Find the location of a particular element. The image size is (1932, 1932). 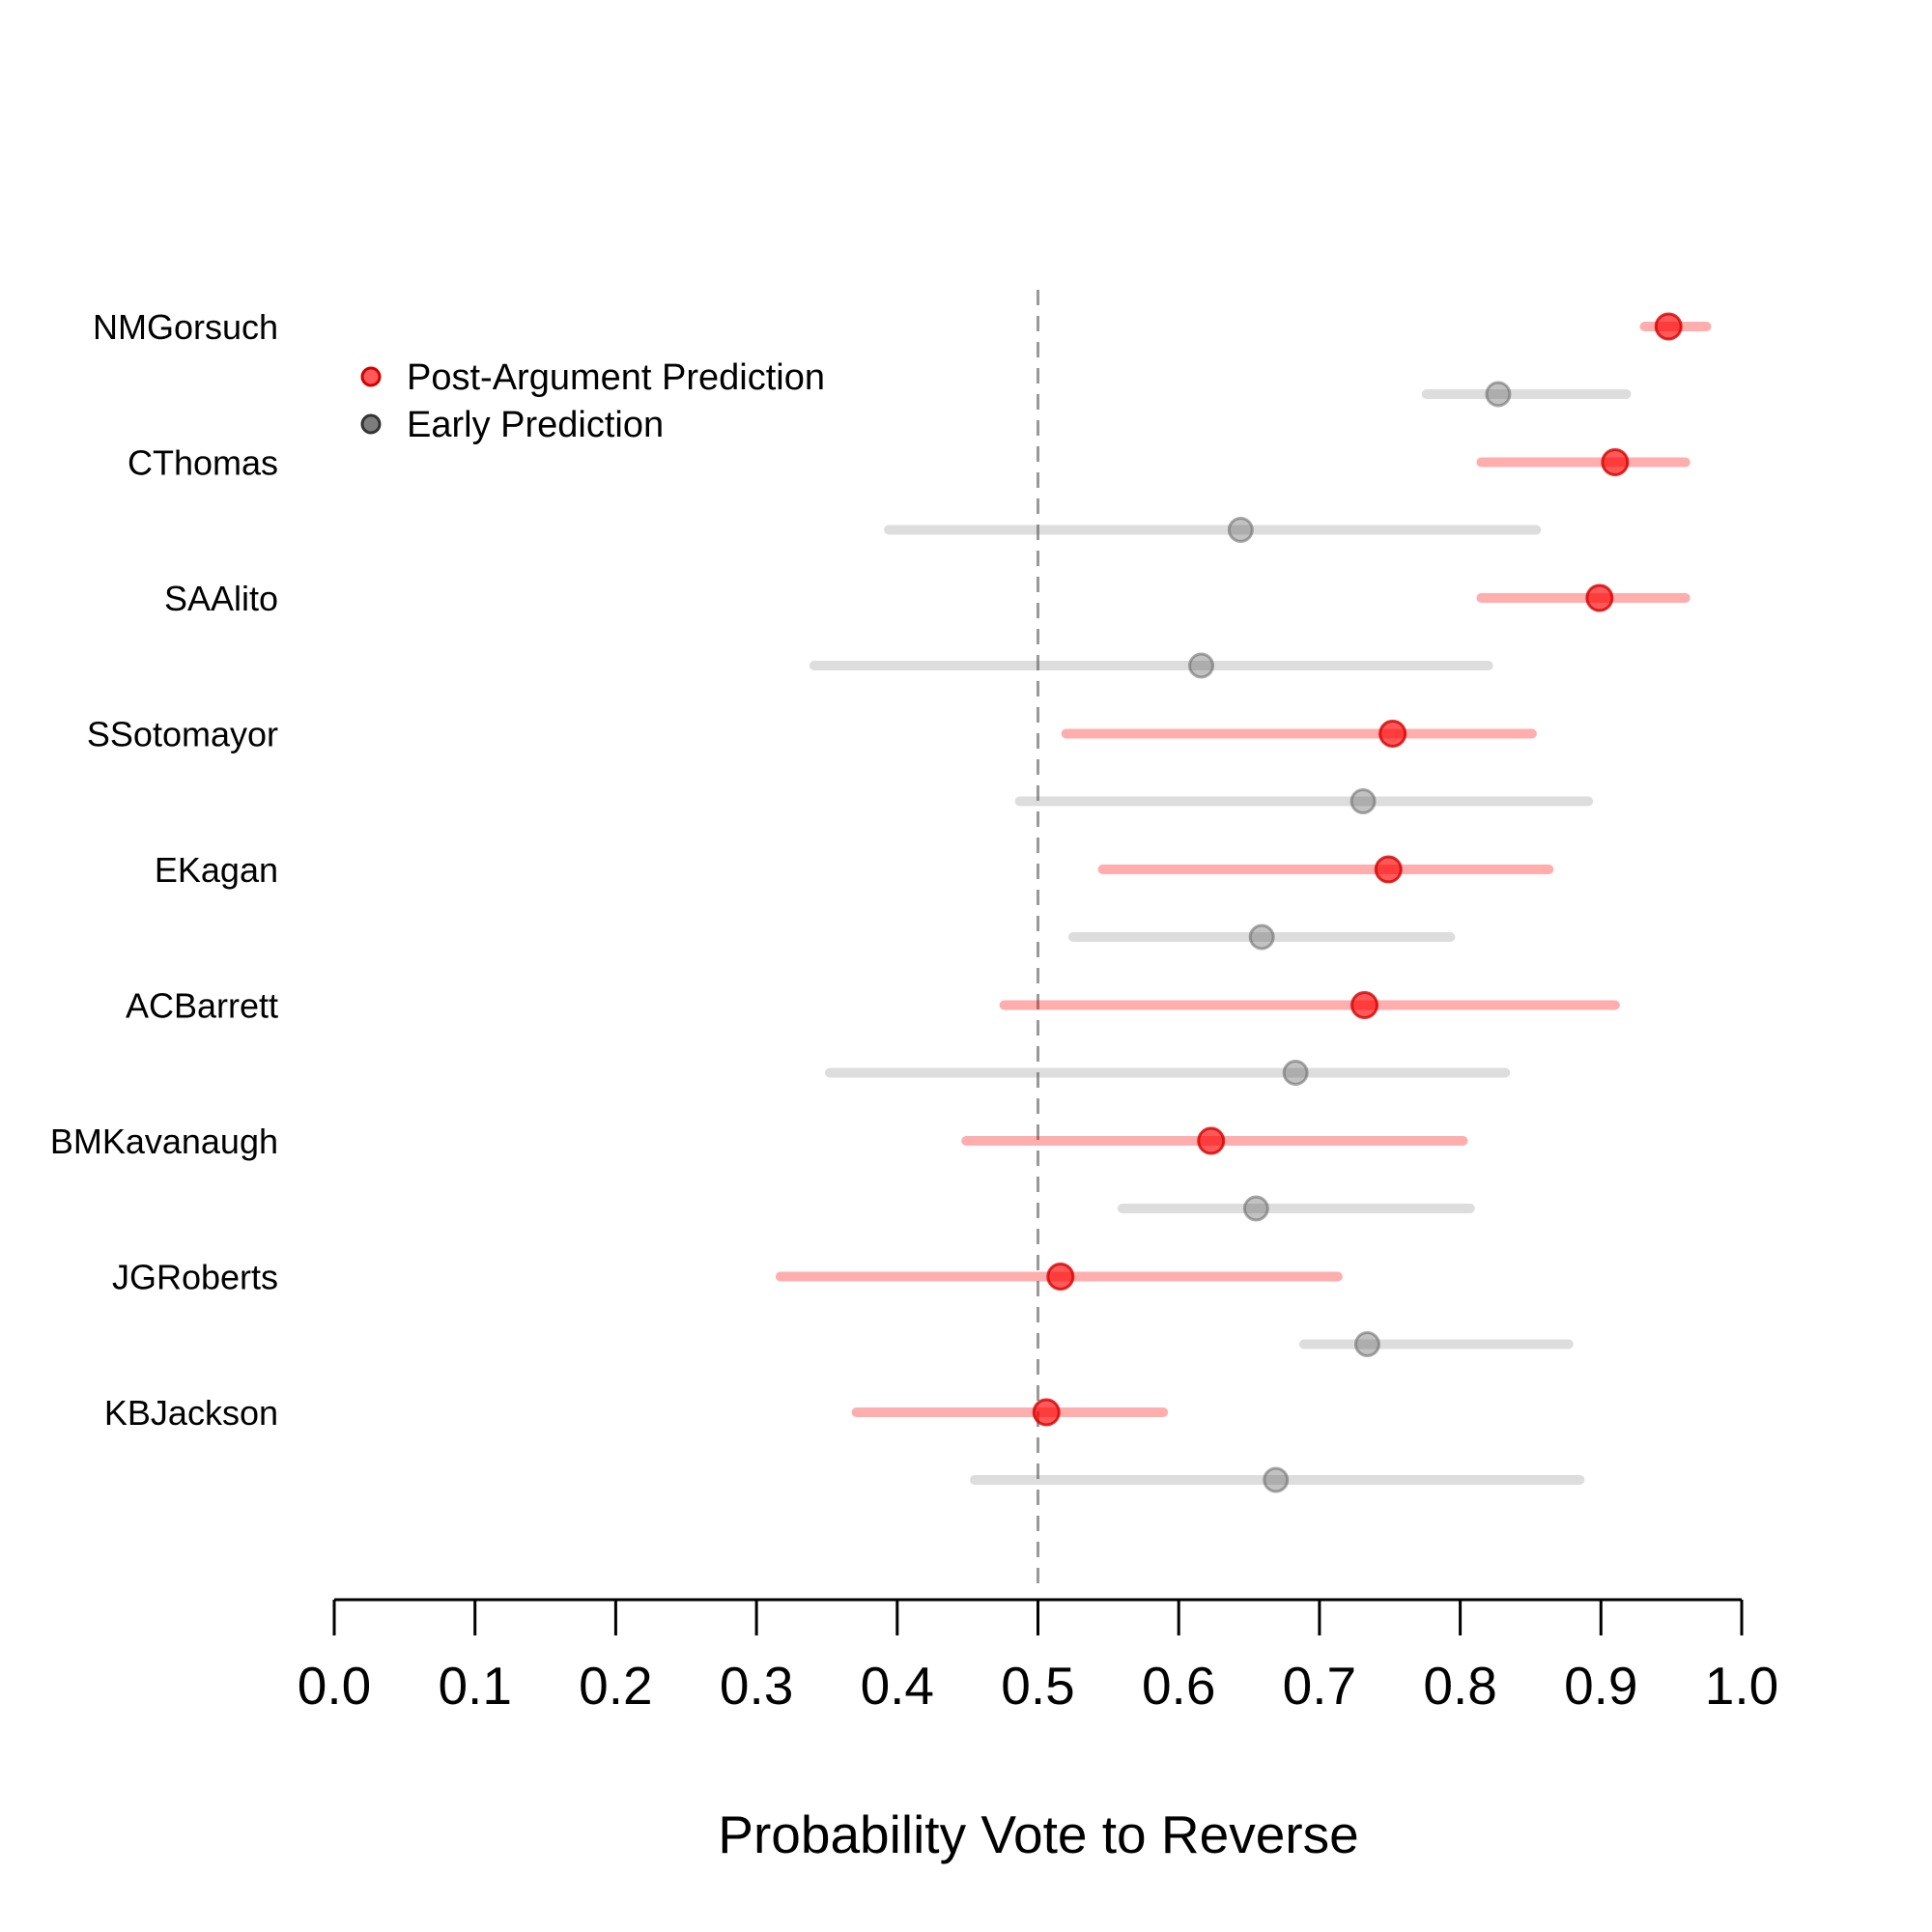

early-point-ssotomayor is located at coordinates (1363, 801).